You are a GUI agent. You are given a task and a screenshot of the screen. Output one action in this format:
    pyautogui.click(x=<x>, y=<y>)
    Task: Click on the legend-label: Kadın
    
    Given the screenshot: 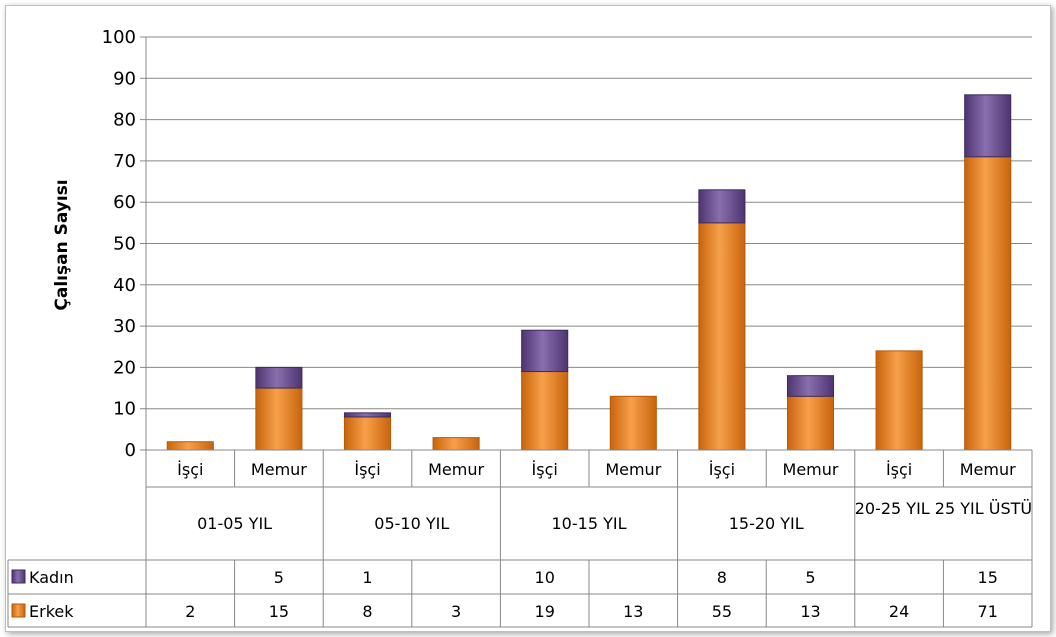 What is the action you would take?
    pyautogui.click(x=51, y=577)
    